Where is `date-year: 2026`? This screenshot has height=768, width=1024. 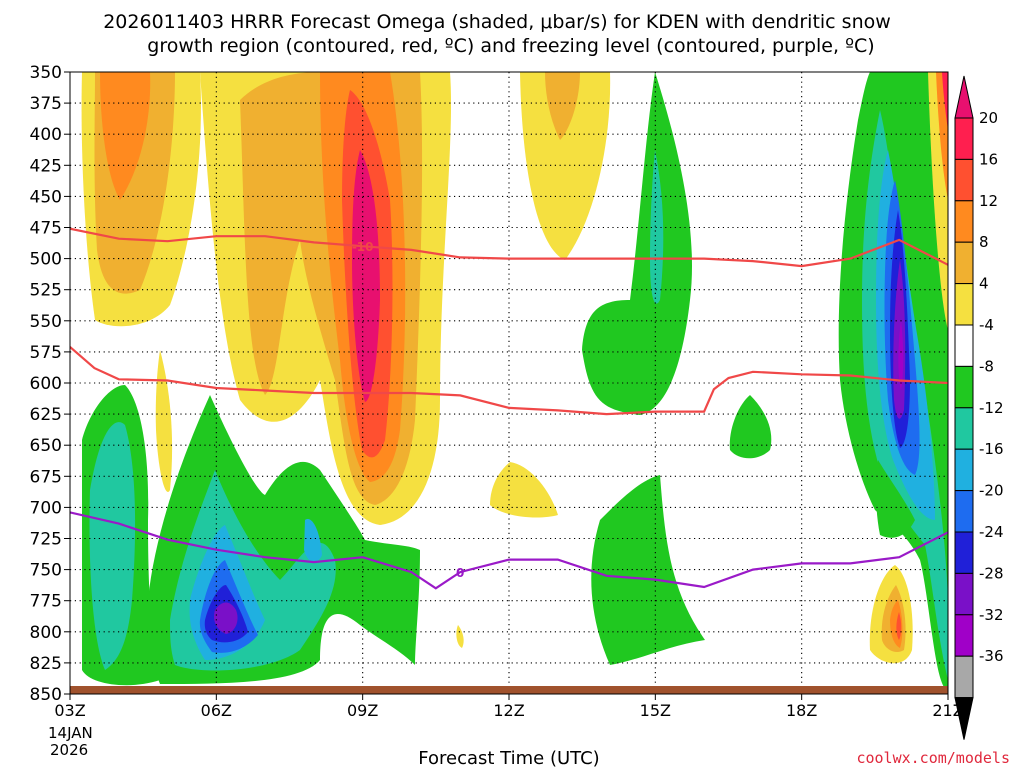
date-year: 2026 is located at coordinates (69, 750).